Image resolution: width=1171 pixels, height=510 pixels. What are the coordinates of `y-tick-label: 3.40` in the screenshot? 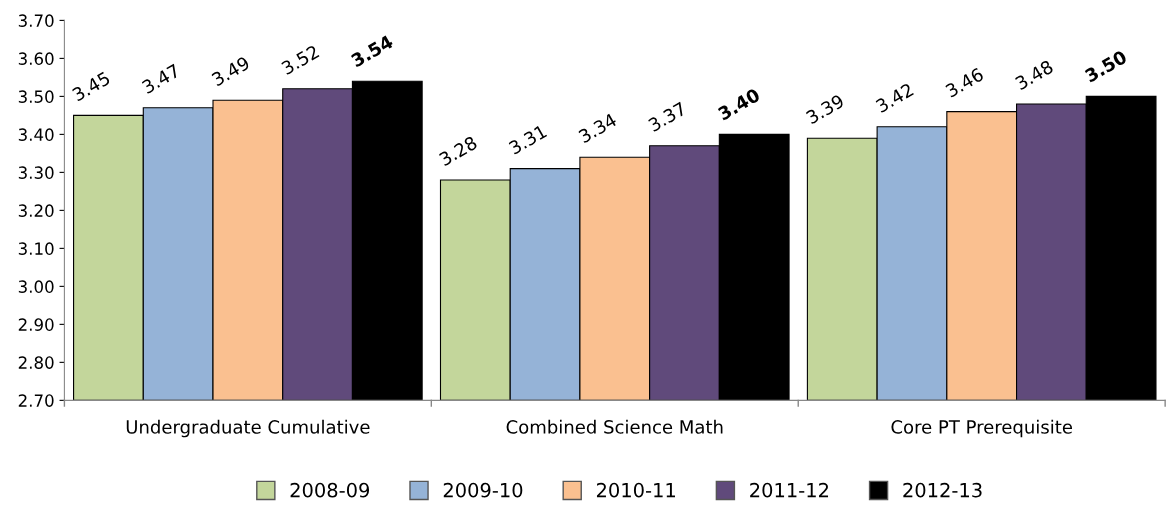 It's located at (36, 134).